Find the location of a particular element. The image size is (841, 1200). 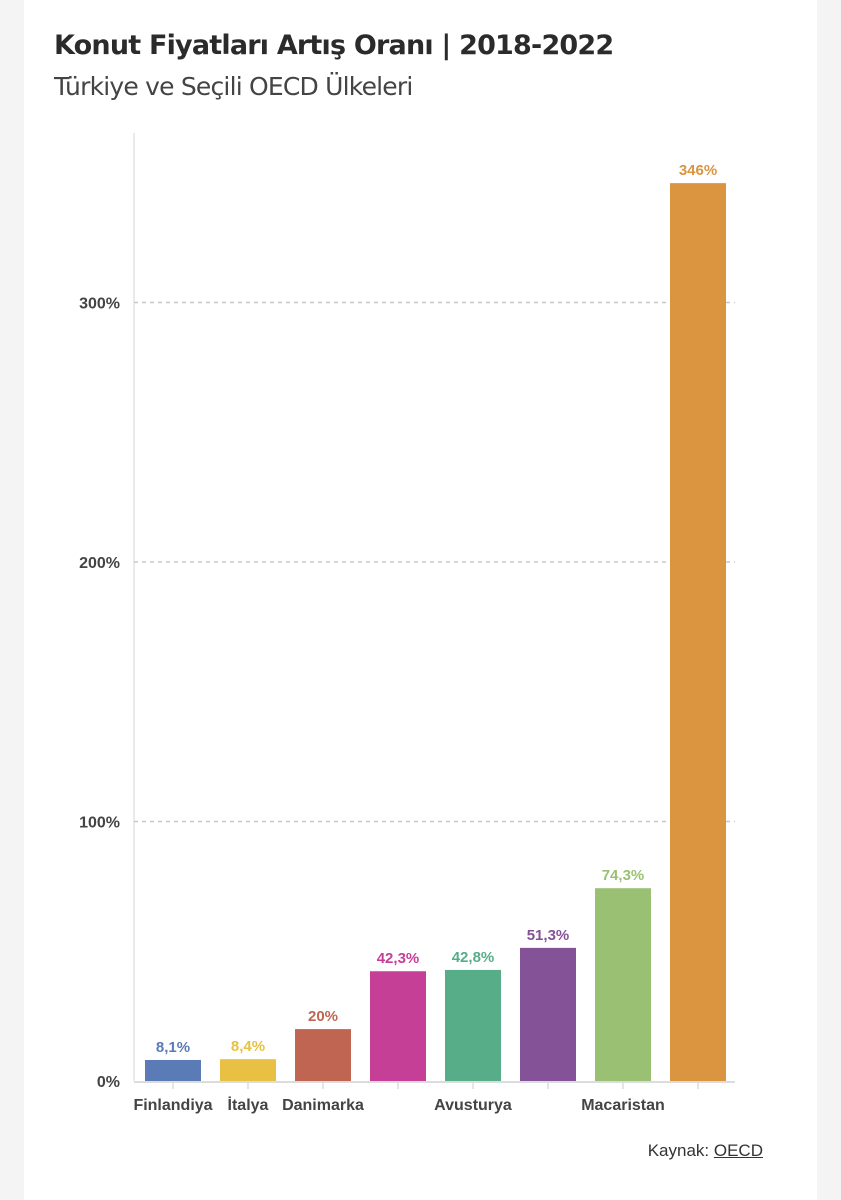

x-tick-label: İtalya is located at coordinates (248, 1105).